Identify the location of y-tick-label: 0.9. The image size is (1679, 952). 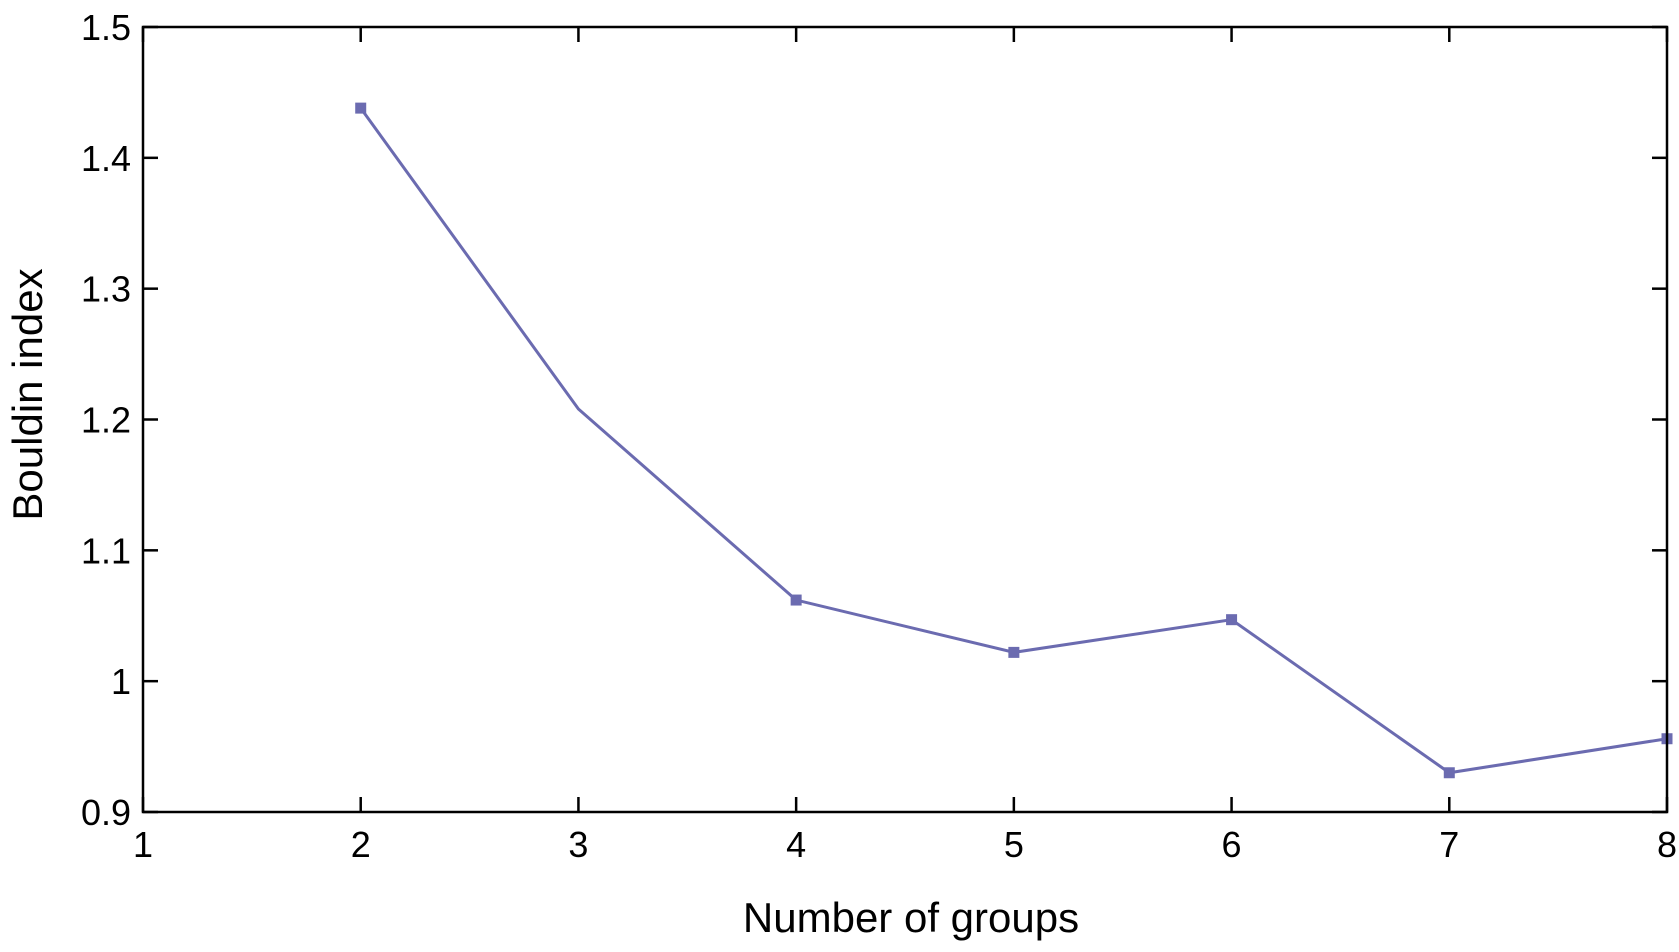
(106, 812).